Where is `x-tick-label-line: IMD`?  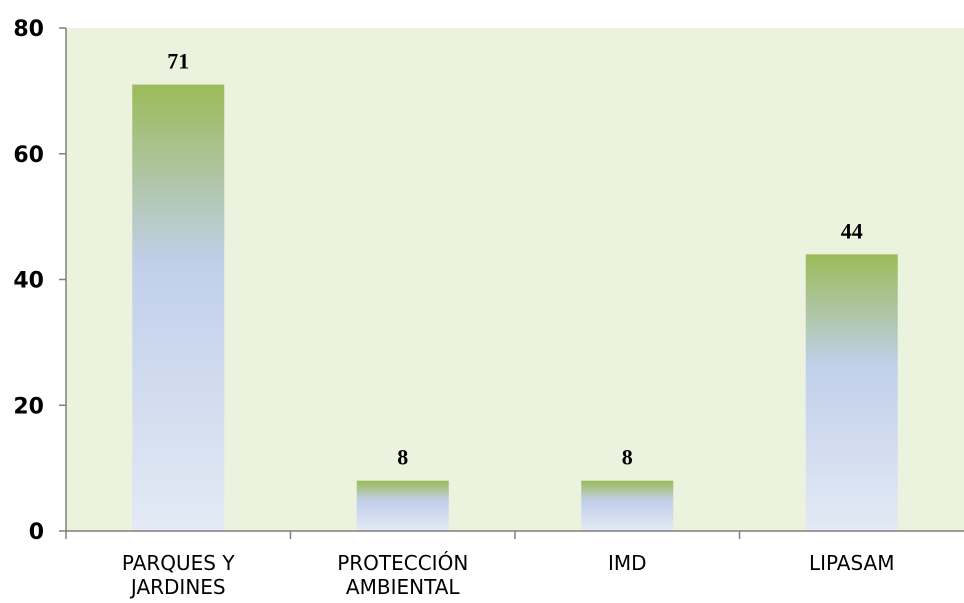 x-tick-label-line: IMD is located at coordinates (627, 563).